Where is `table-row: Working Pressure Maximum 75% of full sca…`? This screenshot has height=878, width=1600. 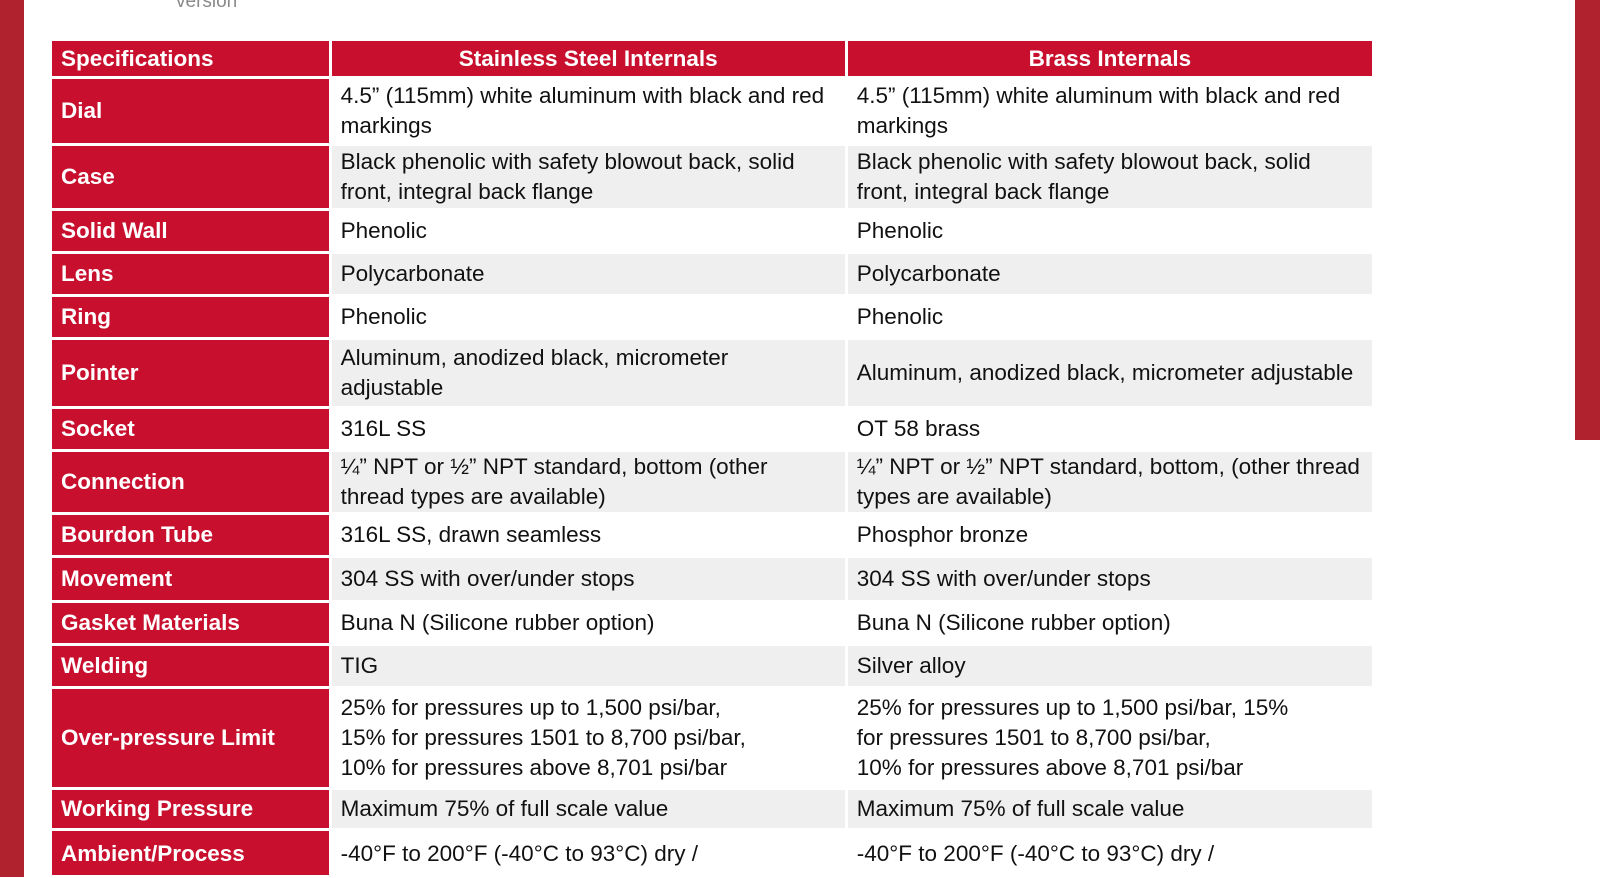
table-row: Working Pressure Maximum 75% of full sca… is located at coordinates (712, 809).